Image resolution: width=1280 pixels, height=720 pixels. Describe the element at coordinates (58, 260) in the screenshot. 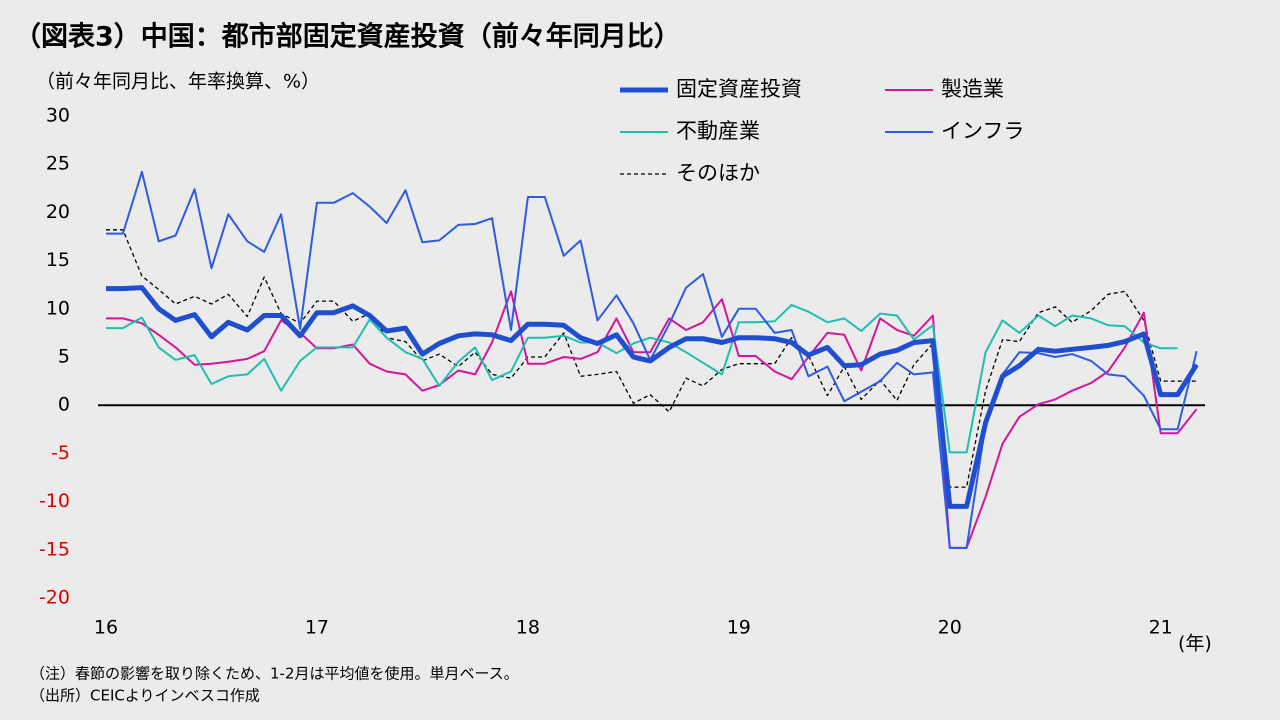

I see `y-tick-label: 15` at that location.